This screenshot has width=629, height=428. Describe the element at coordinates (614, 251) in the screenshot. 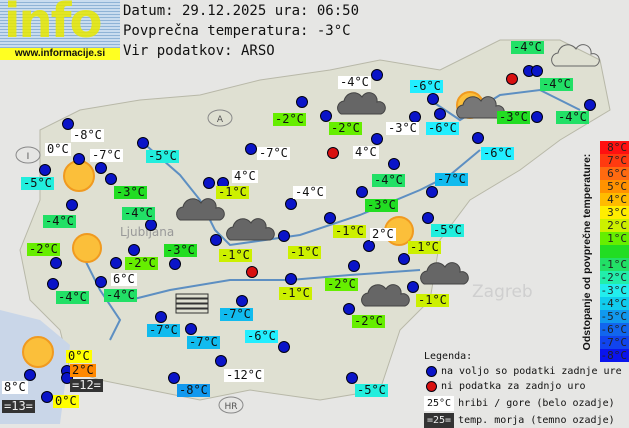

I see `scale-step` at that location.